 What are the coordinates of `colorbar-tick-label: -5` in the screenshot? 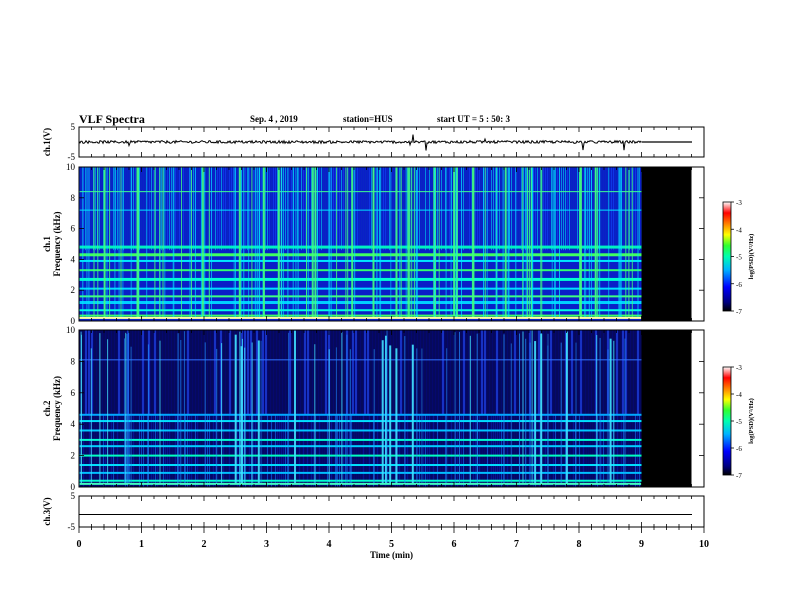 It's located at (739, 422).